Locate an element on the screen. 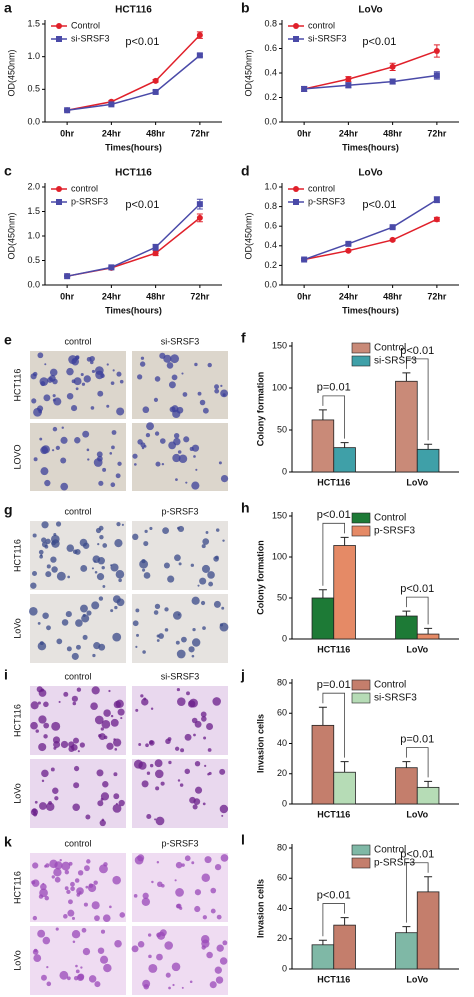 This screenshot has height=997, width=474. micrograph is located at coordinates (180, 720).